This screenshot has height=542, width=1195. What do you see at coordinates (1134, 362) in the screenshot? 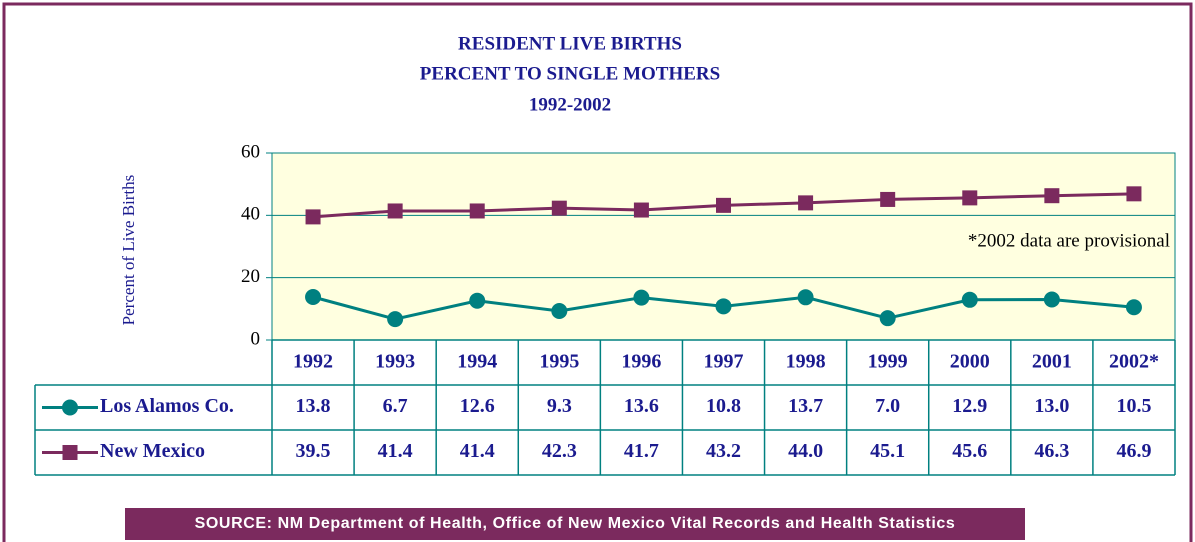
I see `x-tick-label: 2002*` at bounding box center [1134, 362].